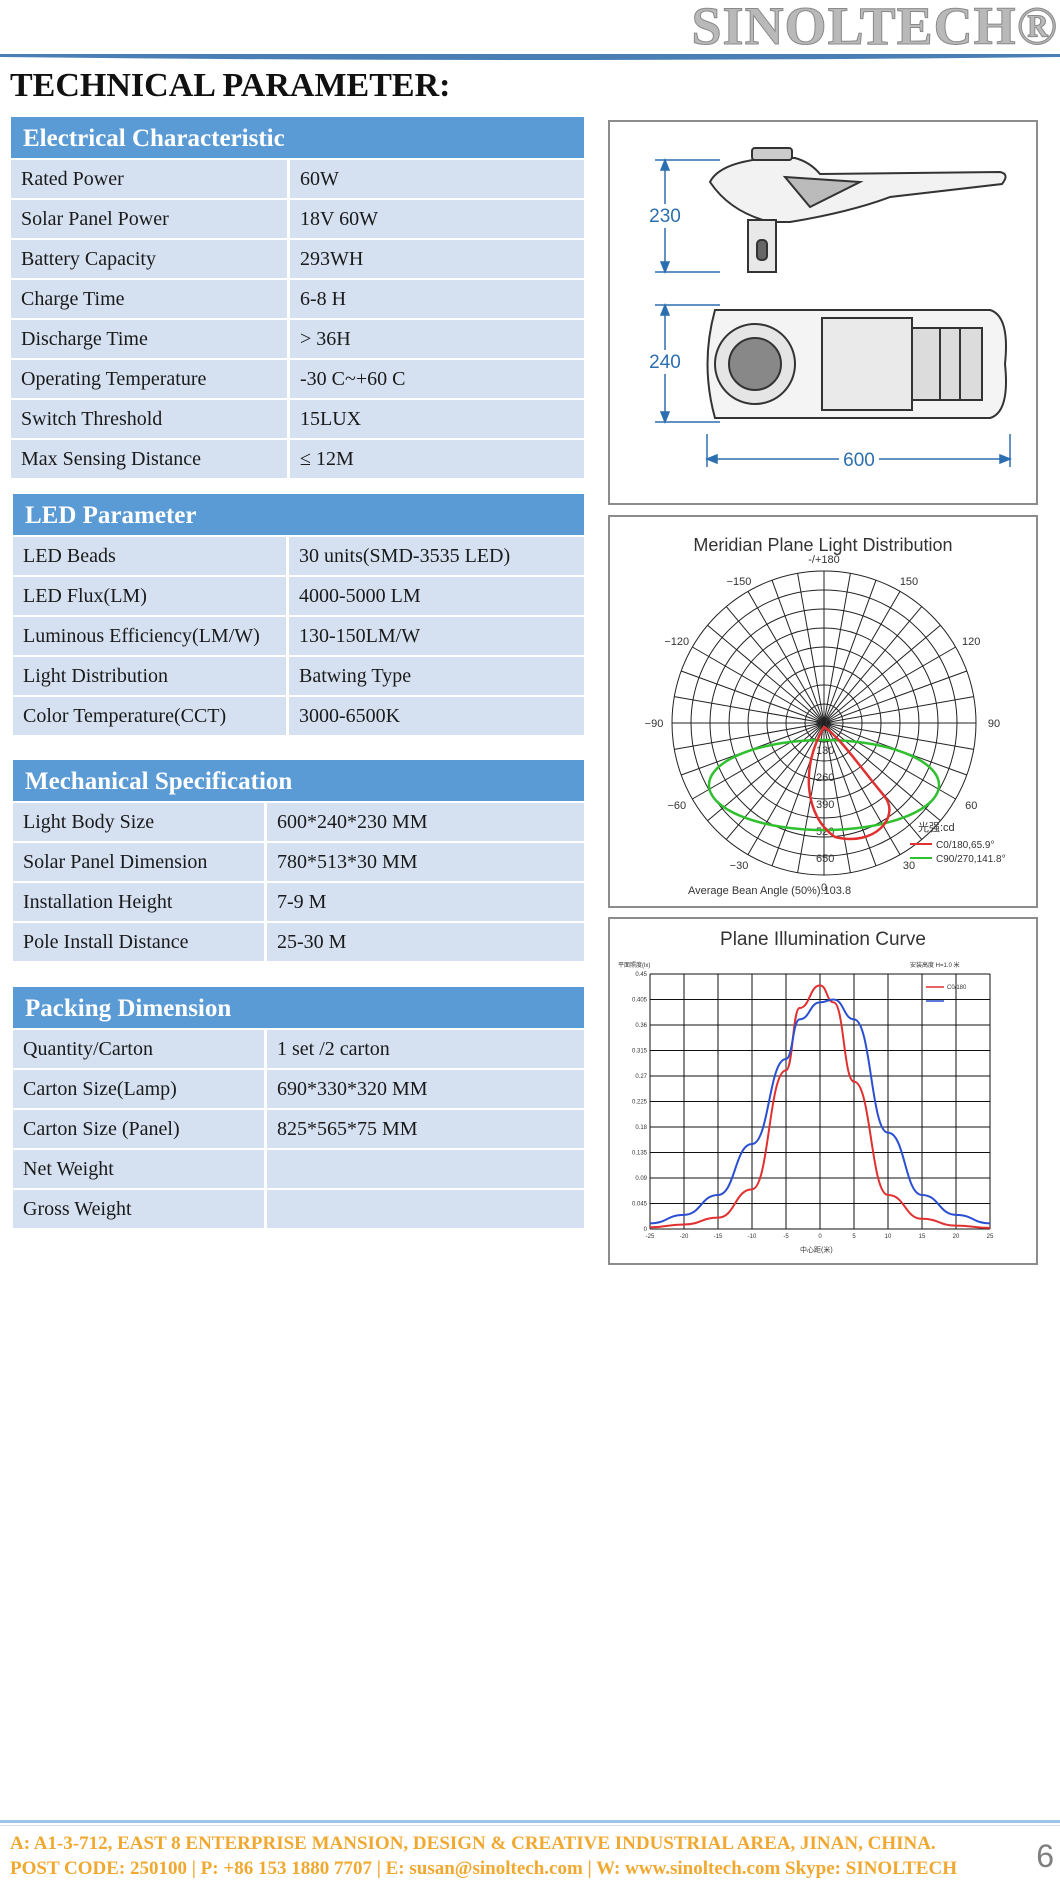  Describe the element at coordinates (297, 460) in the screenshot. I see `spec-row: Max Sensing Distance ≤ 12M` at that location.